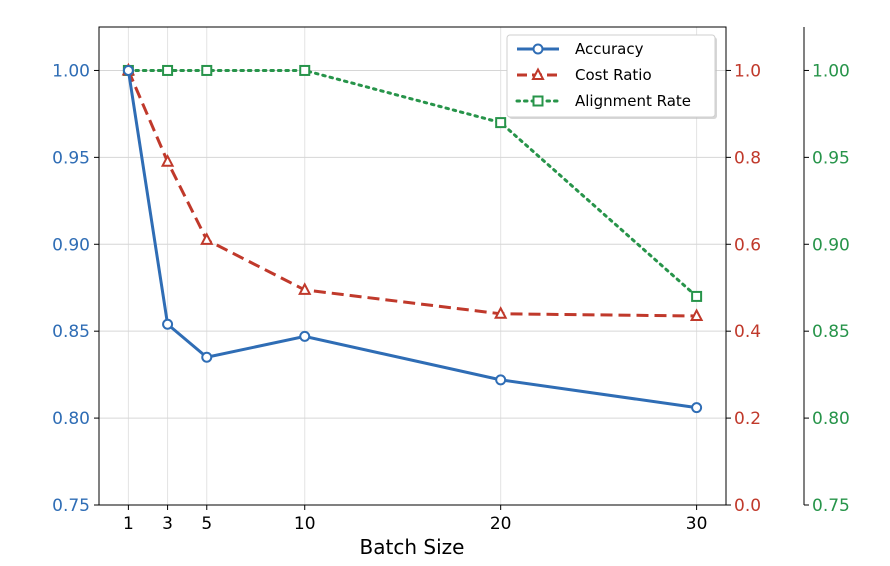  Describe the element at coordinates (831, 71) in the screenshot. I see `far-right-tick-label: 1.00` at that location.